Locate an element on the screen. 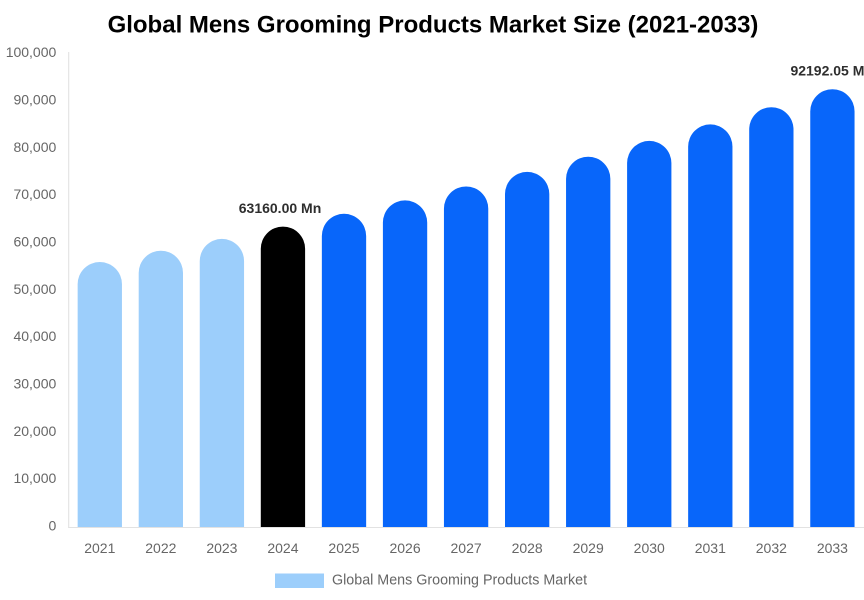  svg-text: 100,000 is located at coordinates (31, 52).